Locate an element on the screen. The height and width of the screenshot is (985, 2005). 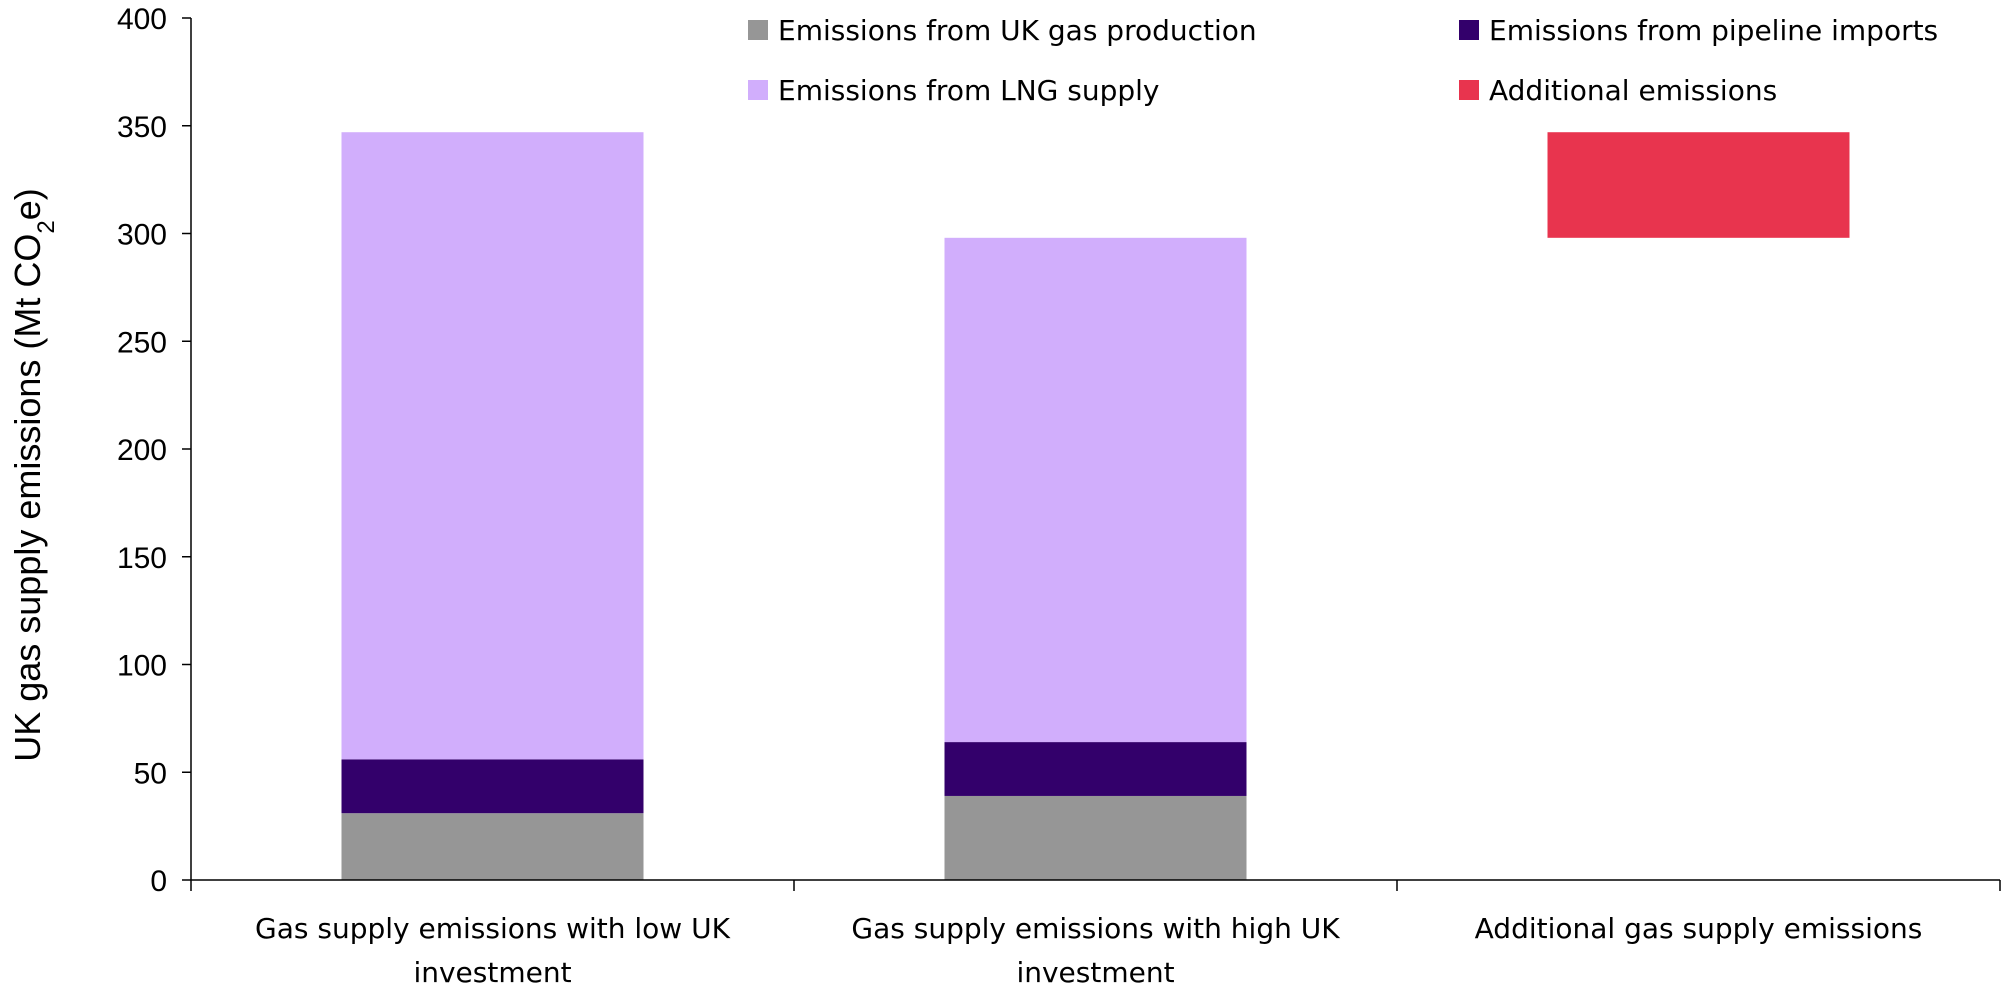
y-tick-label: 350 is located at coordinates (142, 127).